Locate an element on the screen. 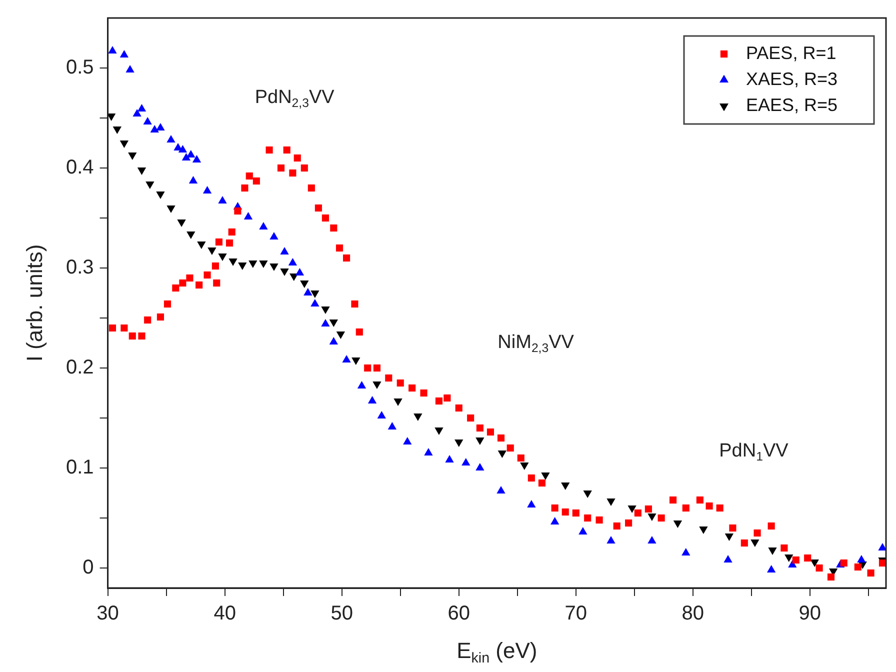 Image resolution: width=896 pixels, height=672 pixels. x-tick-label: 50 is located at coordinates (341, 613).